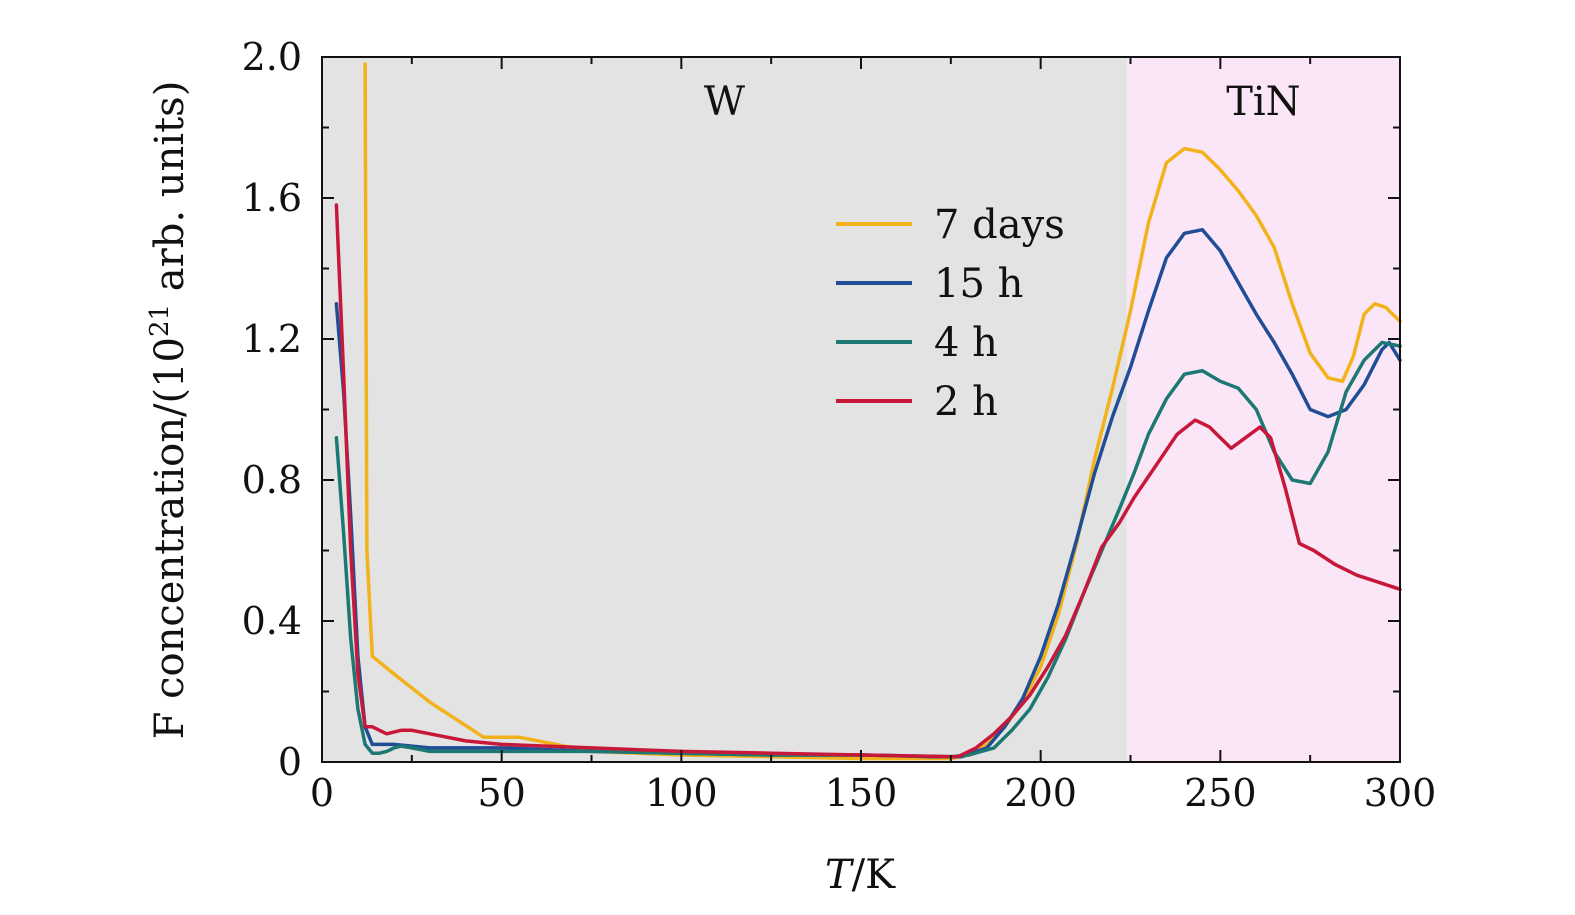 This screenshot has height=915, width=1575. What do you see at coordinates (966, 343) in the screenshot?
I see `legend-label-4-h: 4 h` at bounding box center [966, 343].